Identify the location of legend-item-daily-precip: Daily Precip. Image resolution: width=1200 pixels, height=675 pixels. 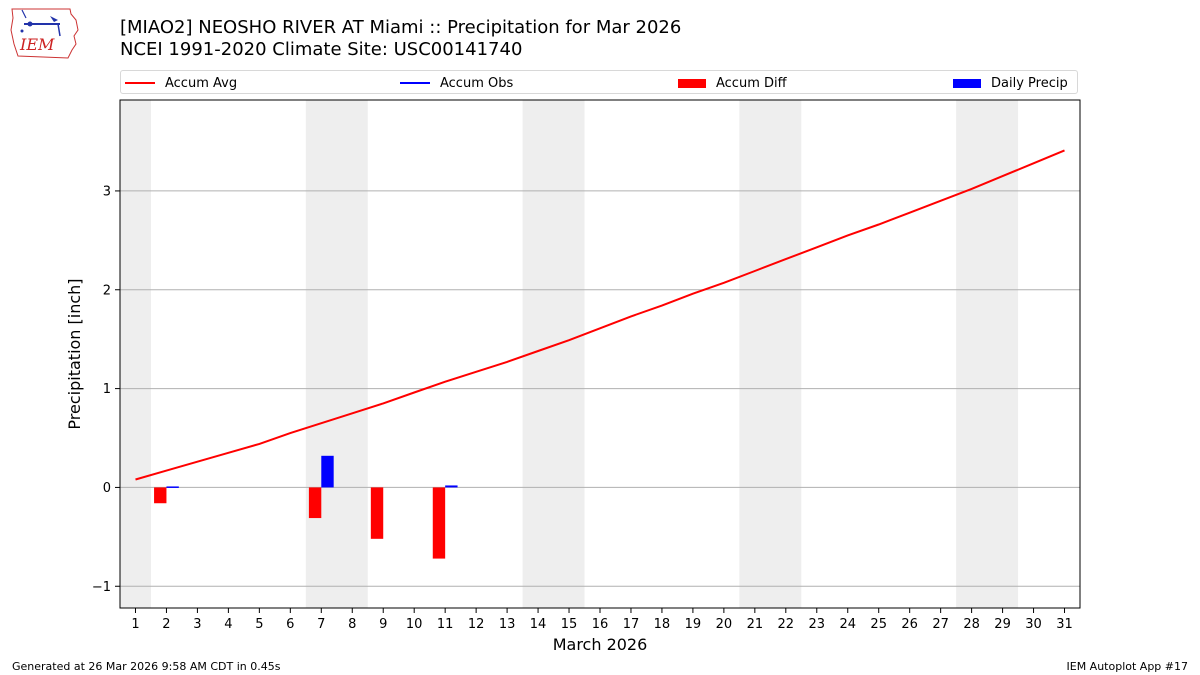
(1010, 83).